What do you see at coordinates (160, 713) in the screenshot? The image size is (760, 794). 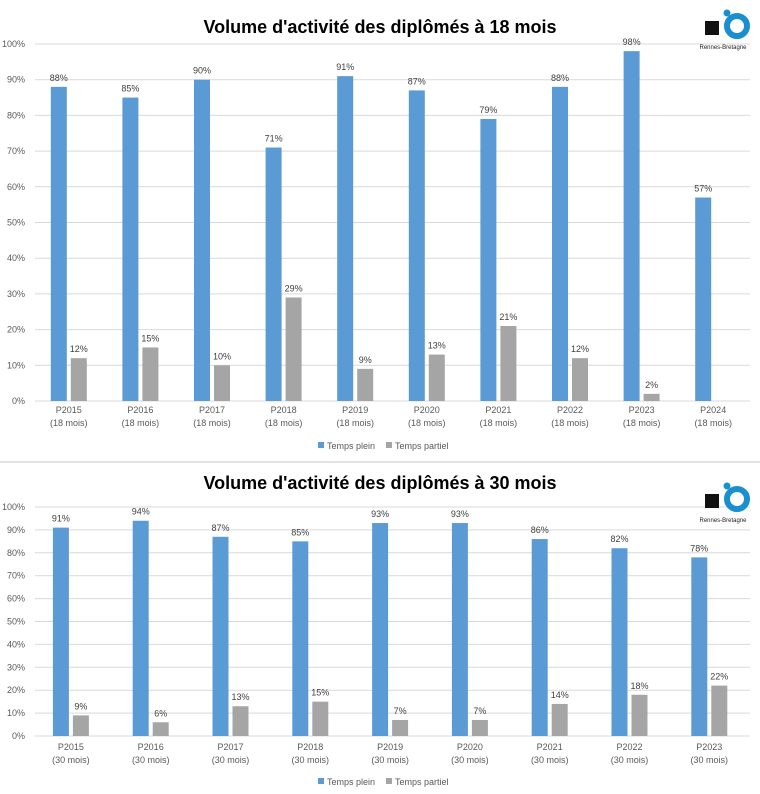 I see `data-label: 6%` at bounding box center [160, 713].